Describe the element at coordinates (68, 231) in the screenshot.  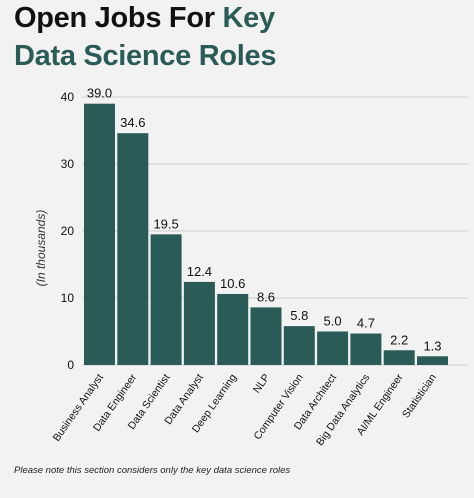
I see `y-tick-label: 20` at that location.